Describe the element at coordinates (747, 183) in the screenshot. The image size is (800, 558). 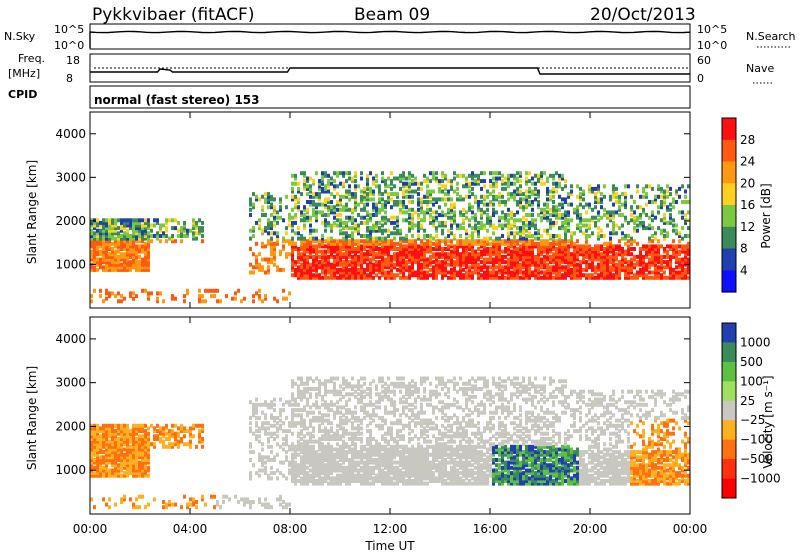
I see `colorbar-tick-label: 20` at that location.